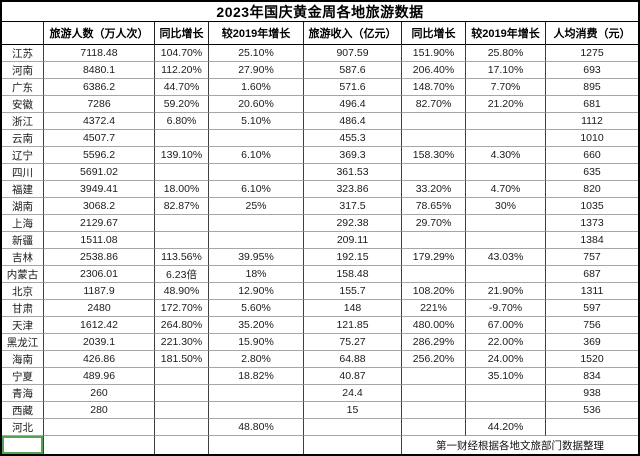 Image resolution: width=640 pixels, height=456 pixels. Describe the element at coordinates (256, 359) in the screenshot. I see `data-cell: 2.80%` at that location.